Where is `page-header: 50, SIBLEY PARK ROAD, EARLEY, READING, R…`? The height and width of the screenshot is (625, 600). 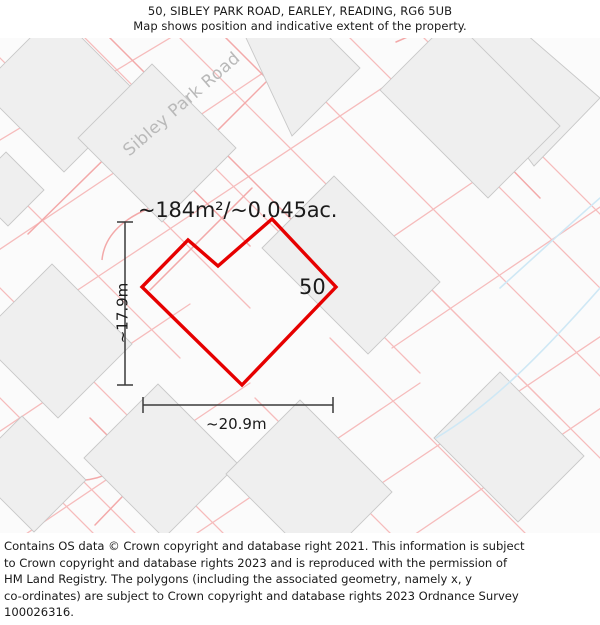
page-header: 50, SIBLEY PARK ROAD, EARLEY, READING, R… is located at coordinates (300, 19).